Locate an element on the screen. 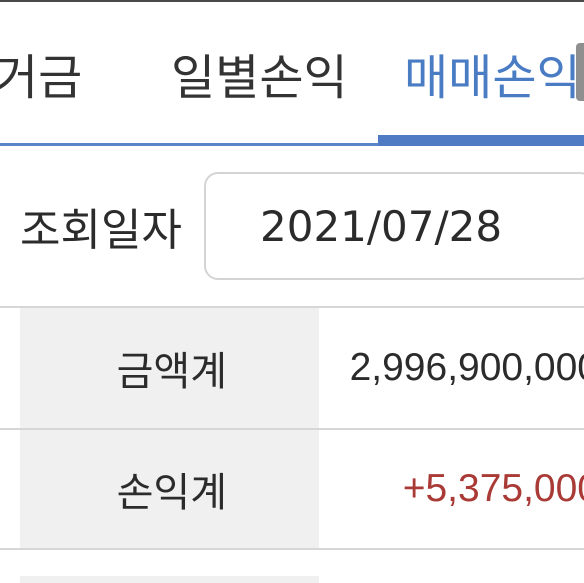 This screenshot has height=583, width=584. tab-scroll-thumb is located at coordinates (580, 72).